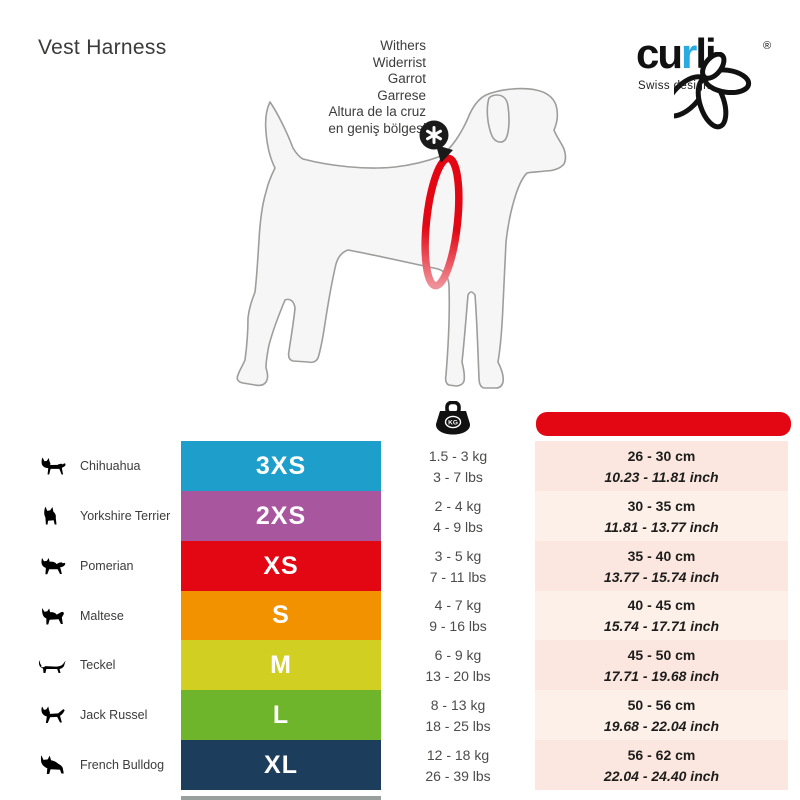  What do you see at coordinates (52, 765) in the screenshot?
I see `french-bulldog-icon` at bounding box center [52, 765].